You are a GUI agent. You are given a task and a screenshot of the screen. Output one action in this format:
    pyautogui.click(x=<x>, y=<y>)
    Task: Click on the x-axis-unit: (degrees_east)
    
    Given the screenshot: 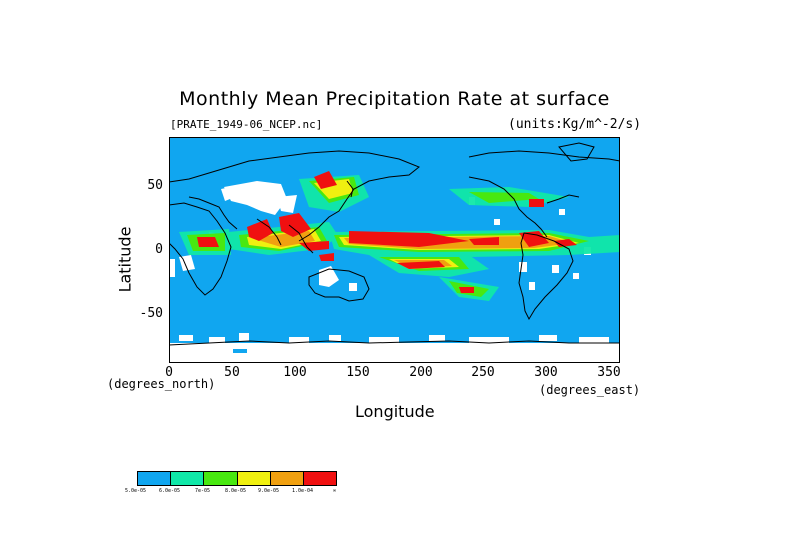 What is the action you would take?
    pyautogui.click(x=590, y=390)
    